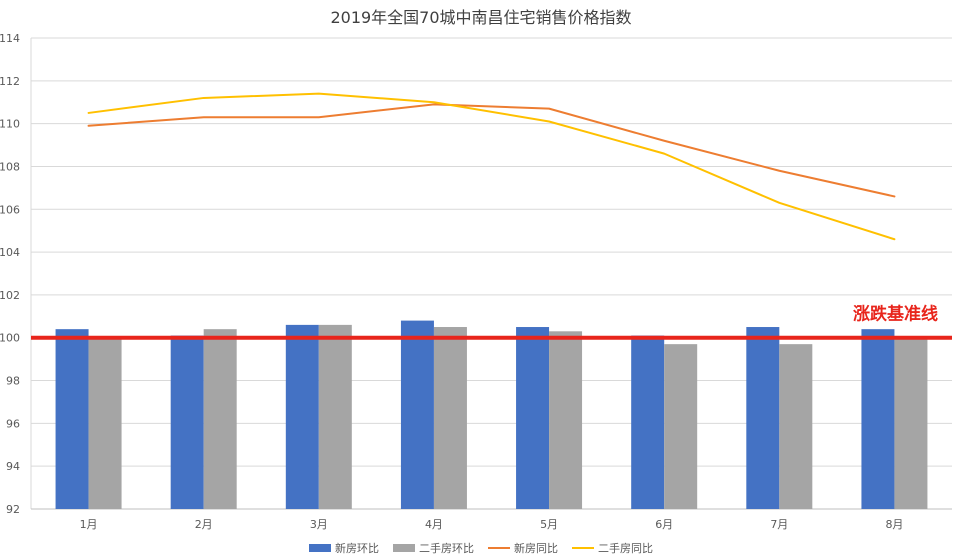 Image resolution: width=962 pixels, height=560 pixels. Describe the element at coordinates (481, 17) in the screenshot. I see `chart-title: 2019年全国70城中南昌住宅销售价格指数` at that location.